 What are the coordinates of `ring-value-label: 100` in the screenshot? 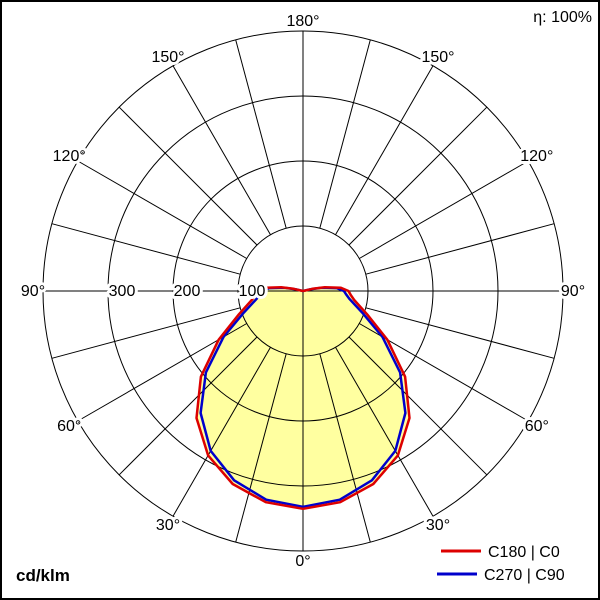 It's located at (252, 291).